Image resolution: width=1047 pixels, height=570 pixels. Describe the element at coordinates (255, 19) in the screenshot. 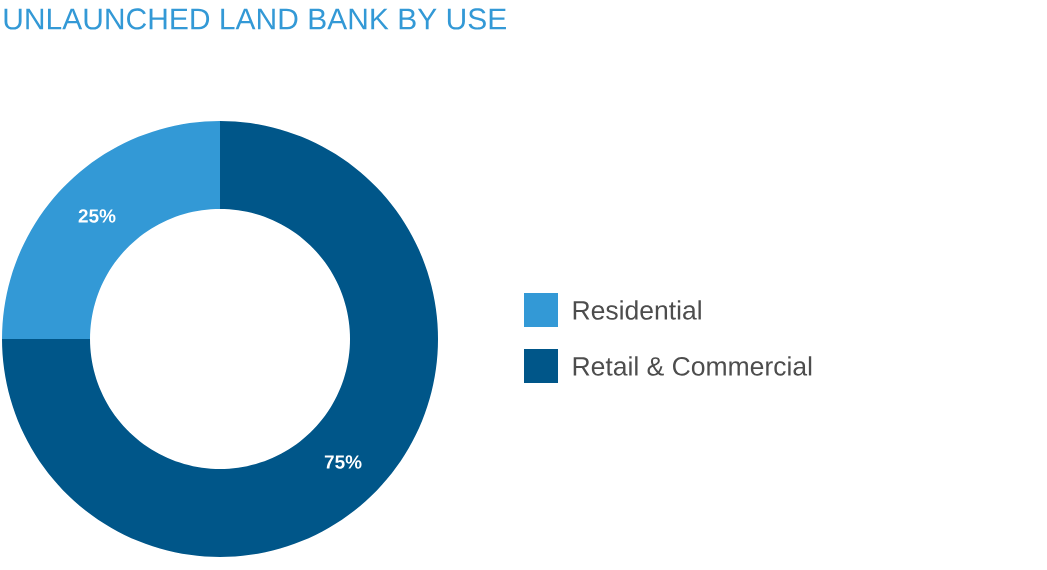

I see `chart-title: UNLAUNCHED LAND BANK BY USE` at that location.